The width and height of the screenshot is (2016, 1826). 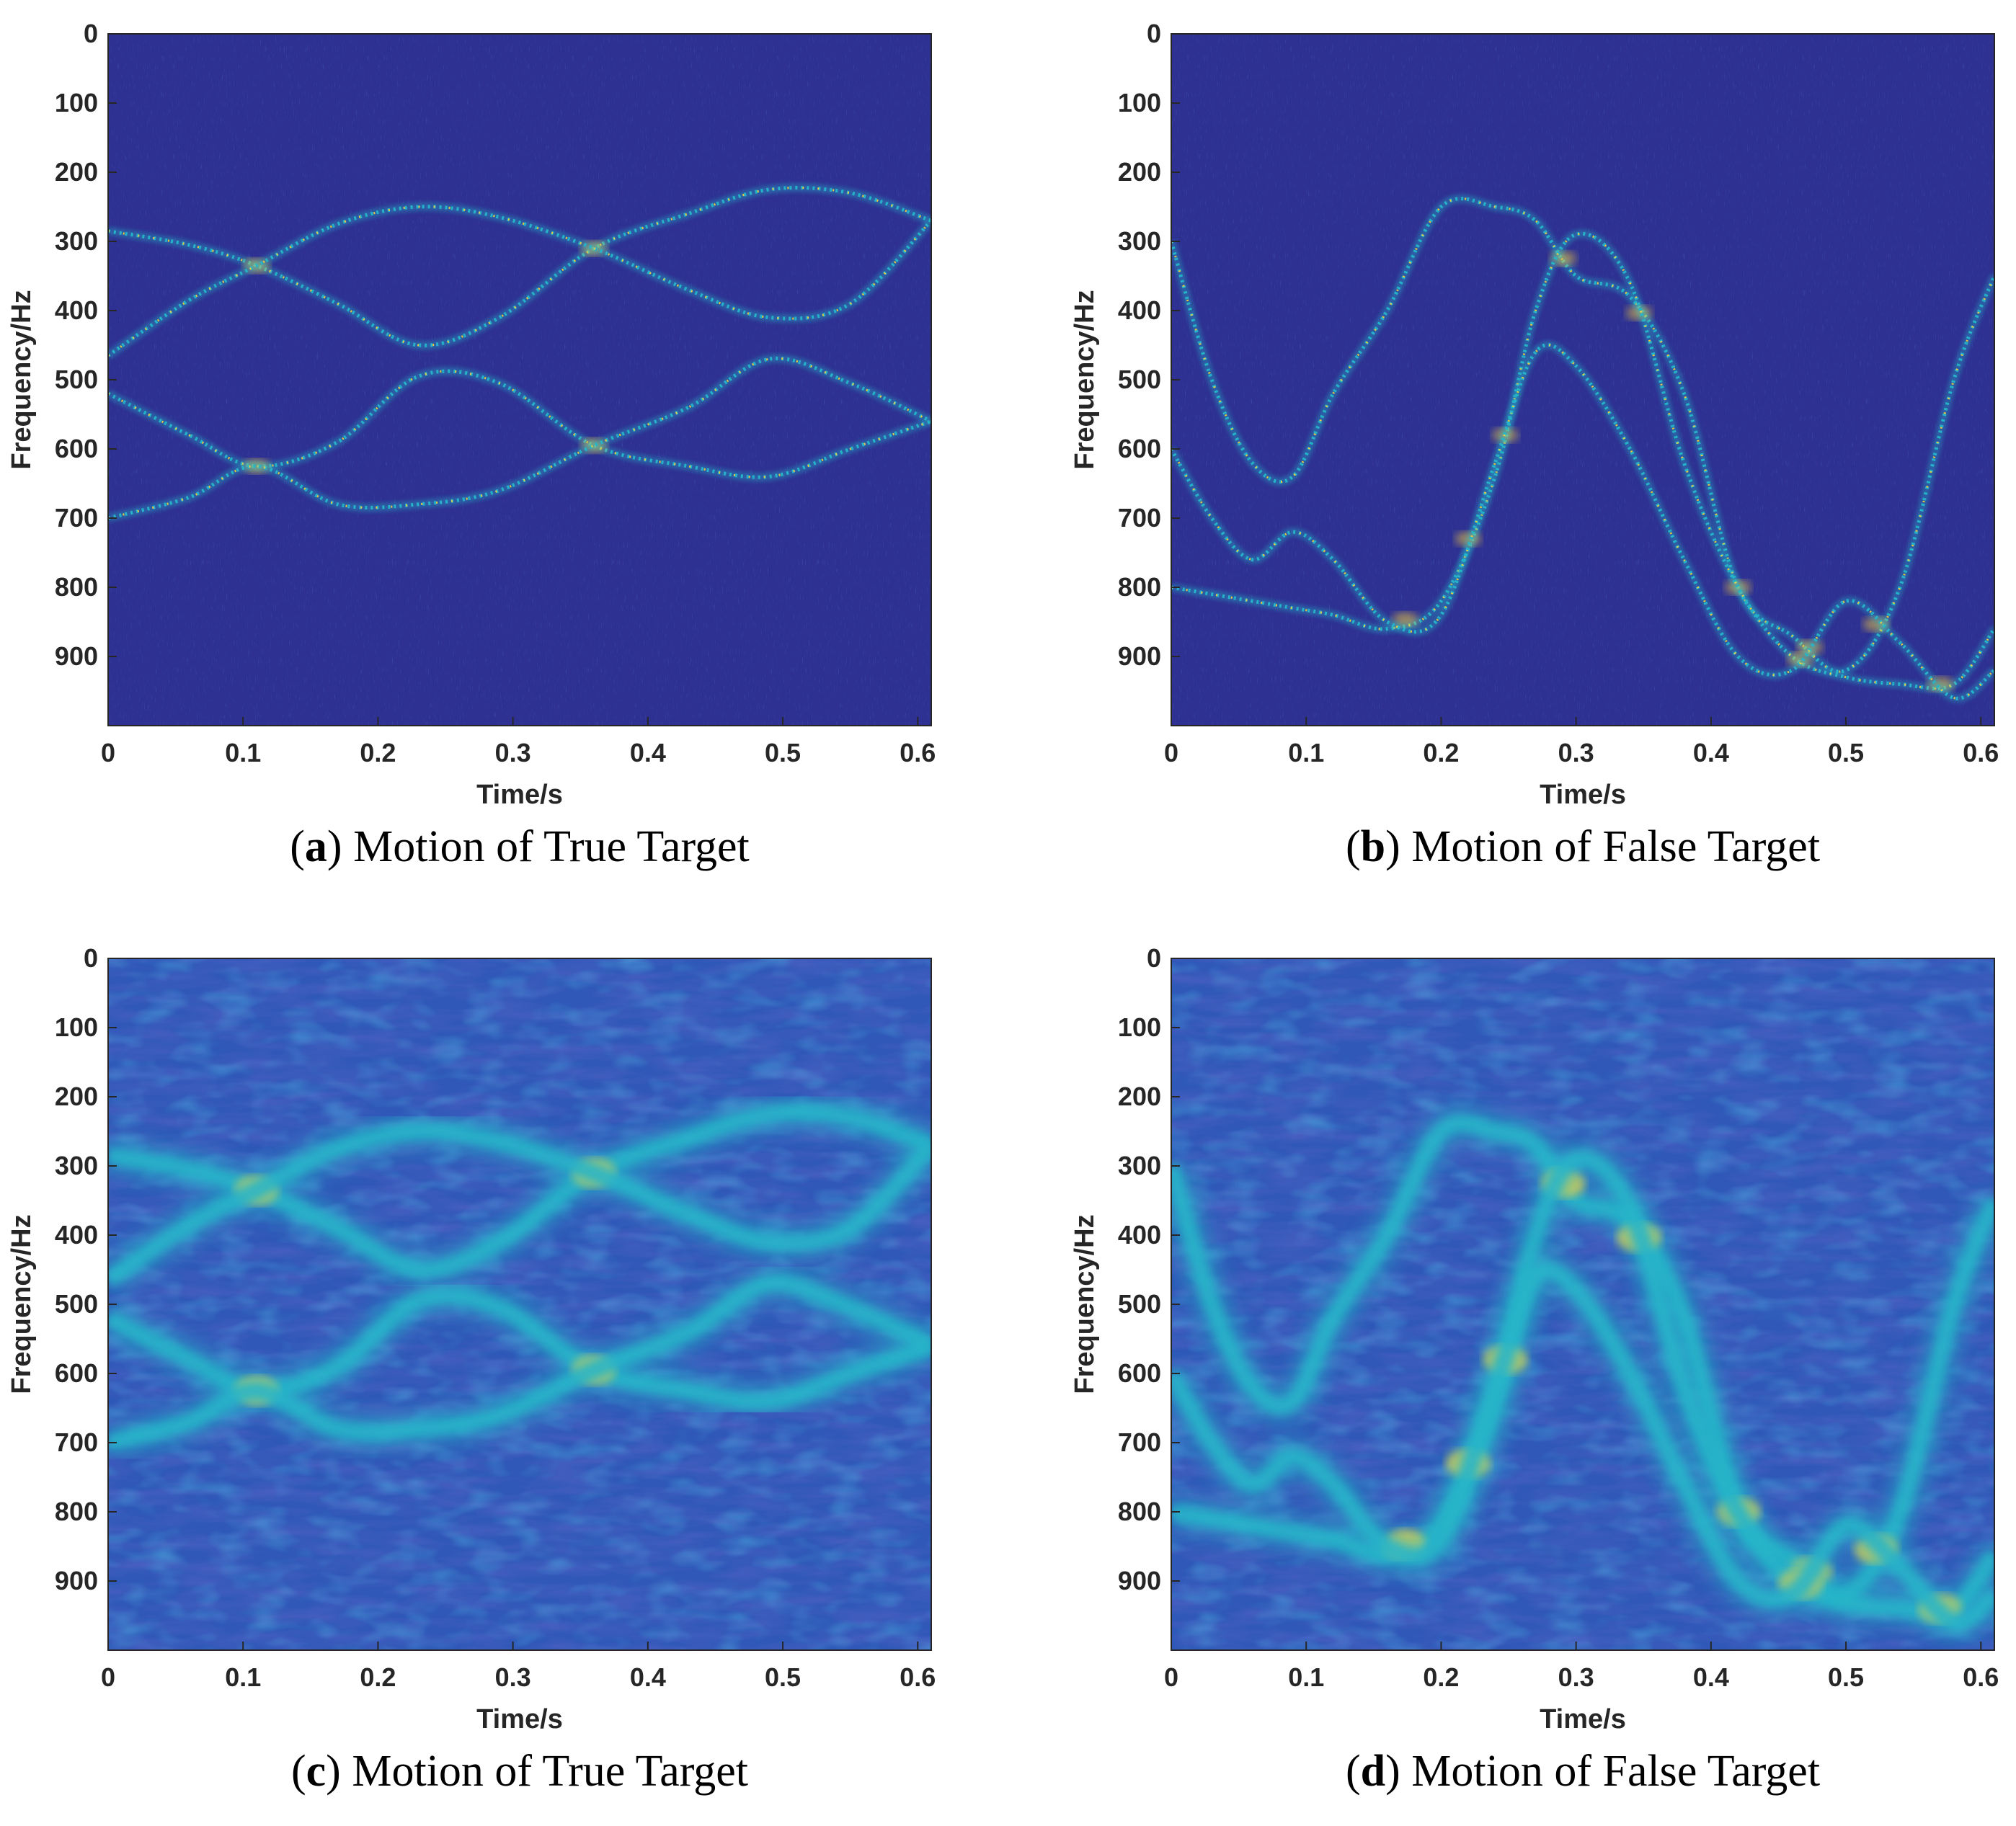 I want to click on panel-caption: (b) Motion of False Target, so click(x=1583, y=846).